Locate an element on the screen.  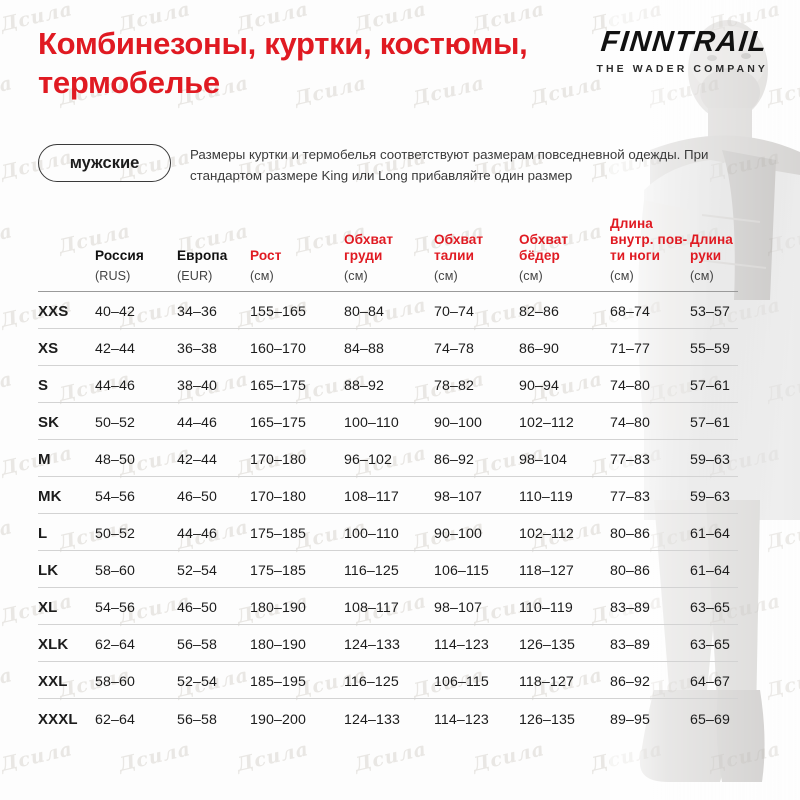
column-header-label: Рост is located at coordinates (266, 256).